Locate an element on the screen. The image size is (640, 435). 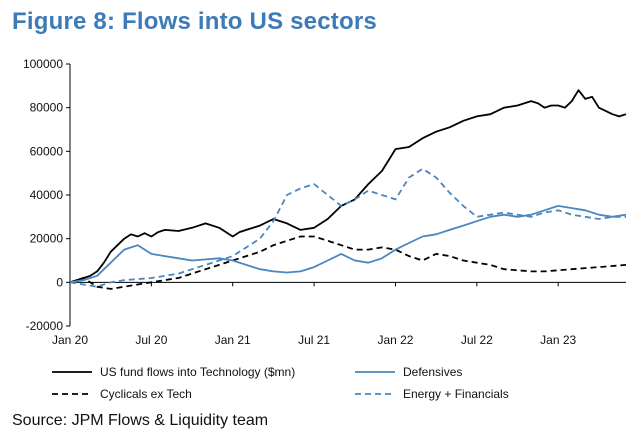
x-tick-label: Jan 21 is located at coordinates (233, 340).